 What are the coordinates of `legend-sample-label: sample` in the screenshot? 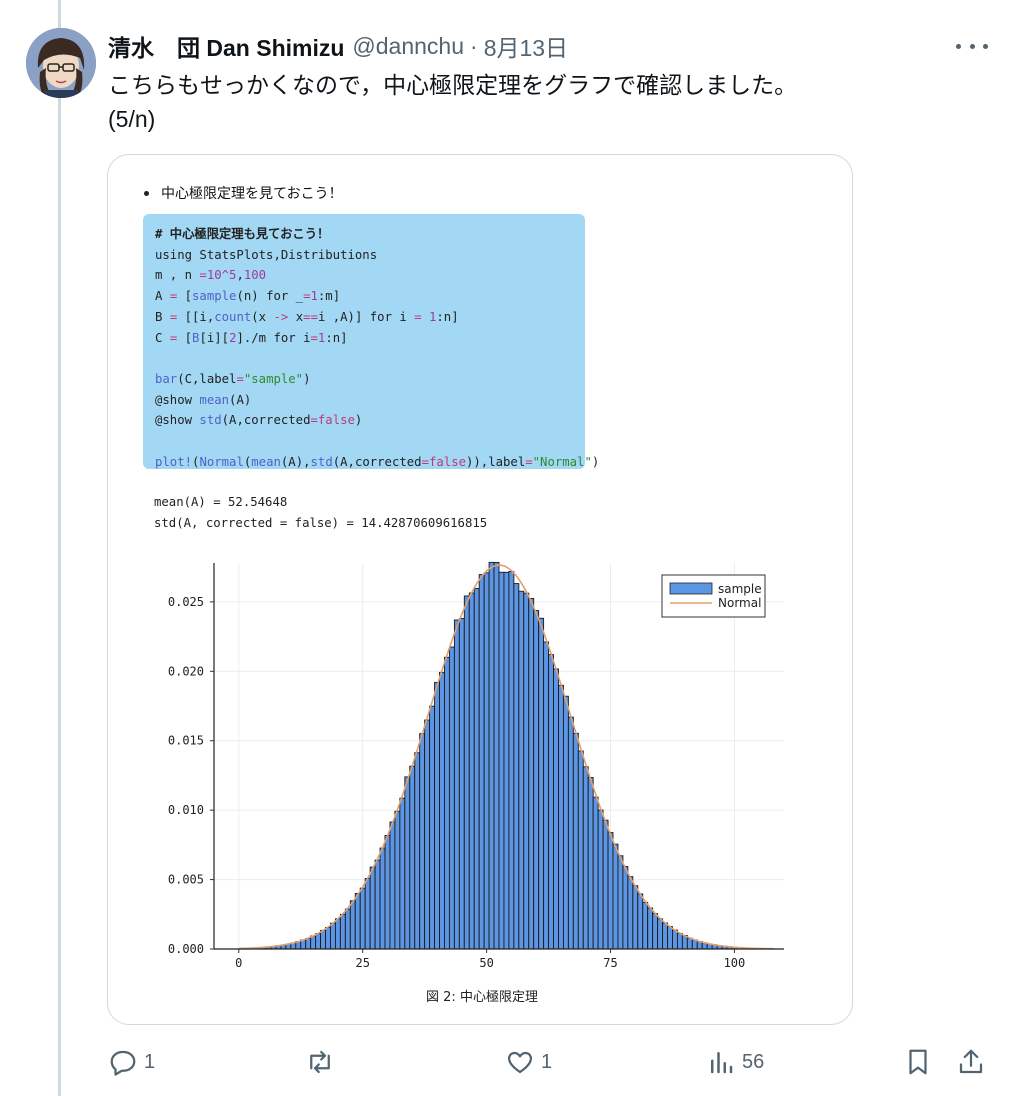 It's located at (740, 589).